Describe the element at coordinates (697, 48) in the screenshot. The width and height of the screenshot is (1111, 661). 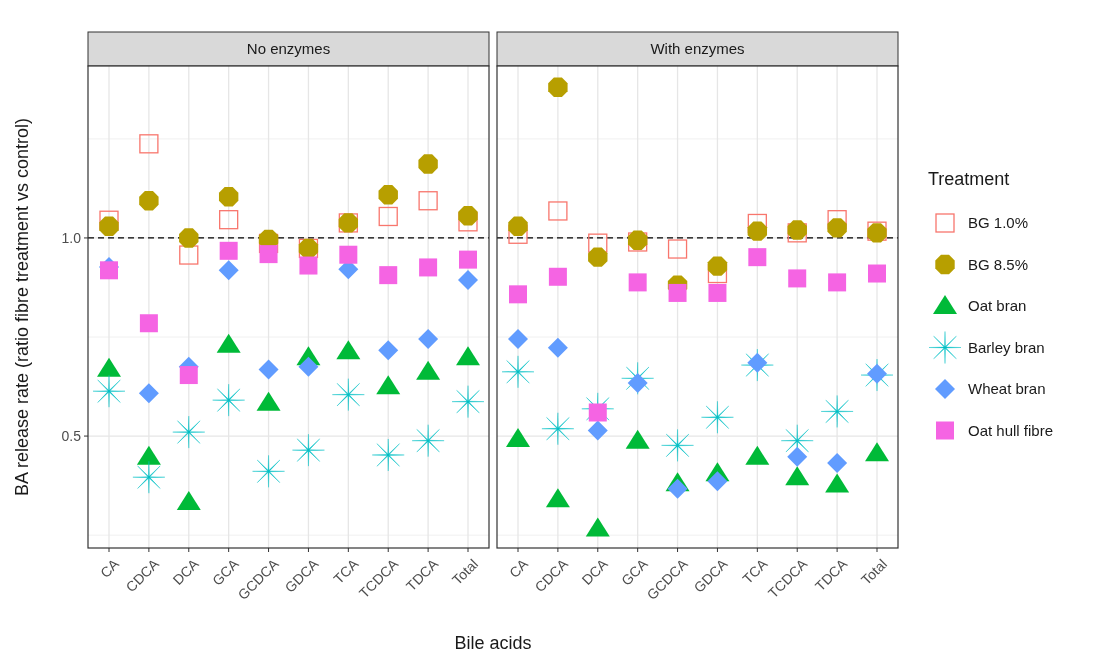
I see `chart-title: With enzymes` at that location.